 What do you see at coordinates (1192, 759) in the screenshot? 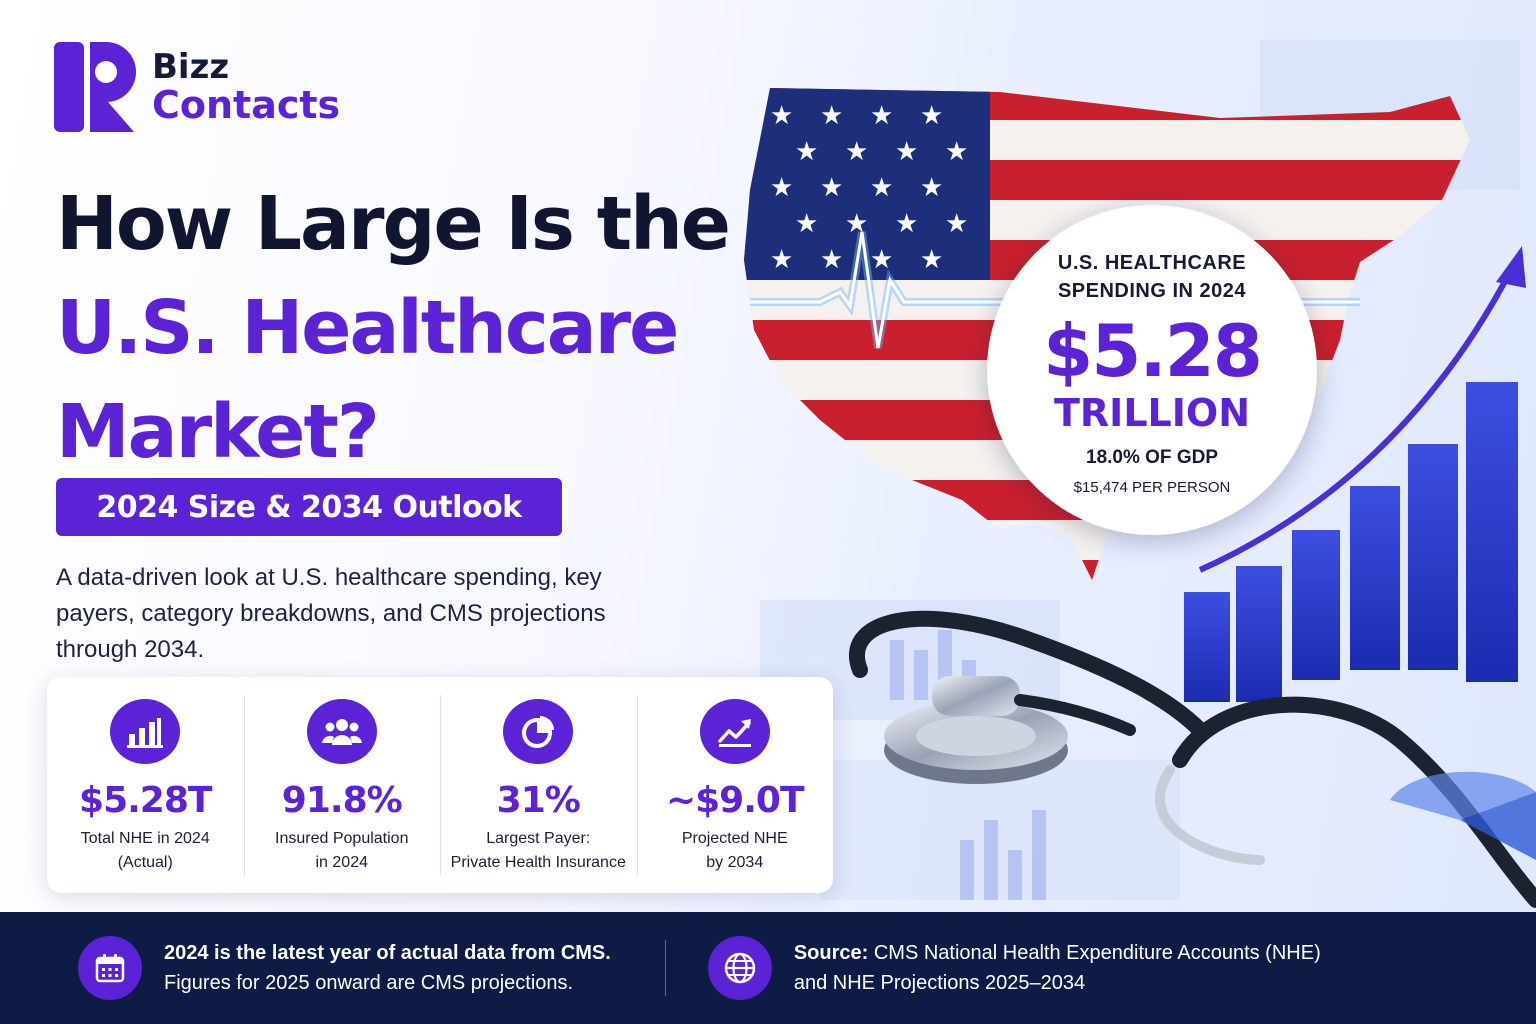
I see `stethoscope` at bounding box center [1192, 759].